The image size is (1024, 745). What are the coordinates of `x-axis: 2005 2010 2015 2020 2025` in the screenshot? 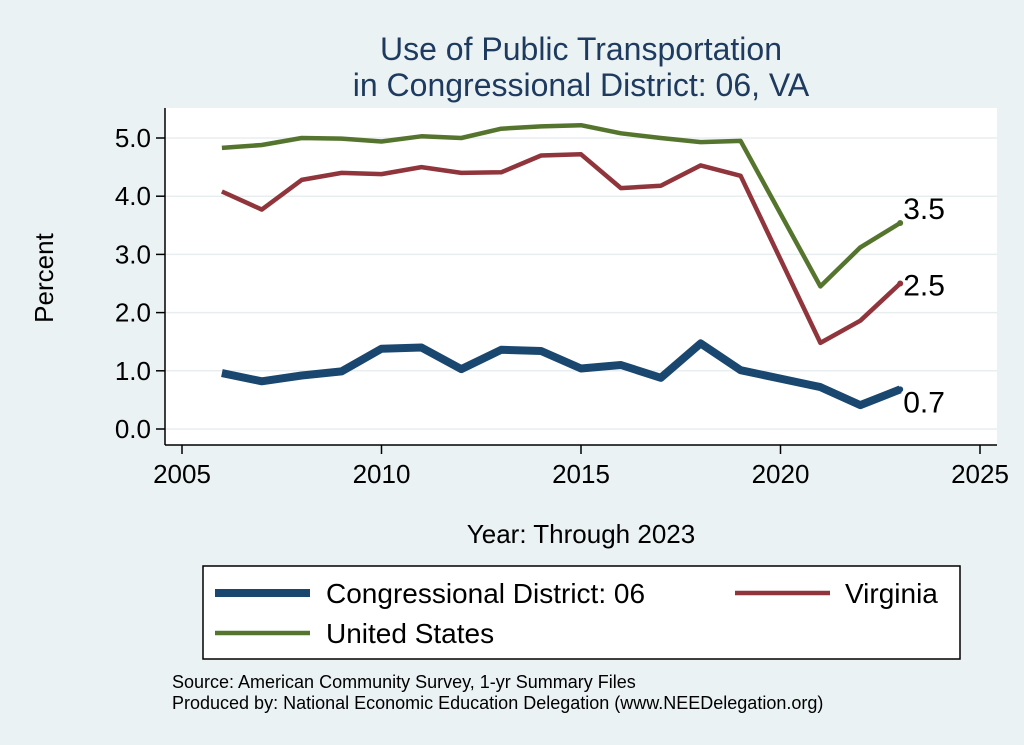 It's located at (581, 466).